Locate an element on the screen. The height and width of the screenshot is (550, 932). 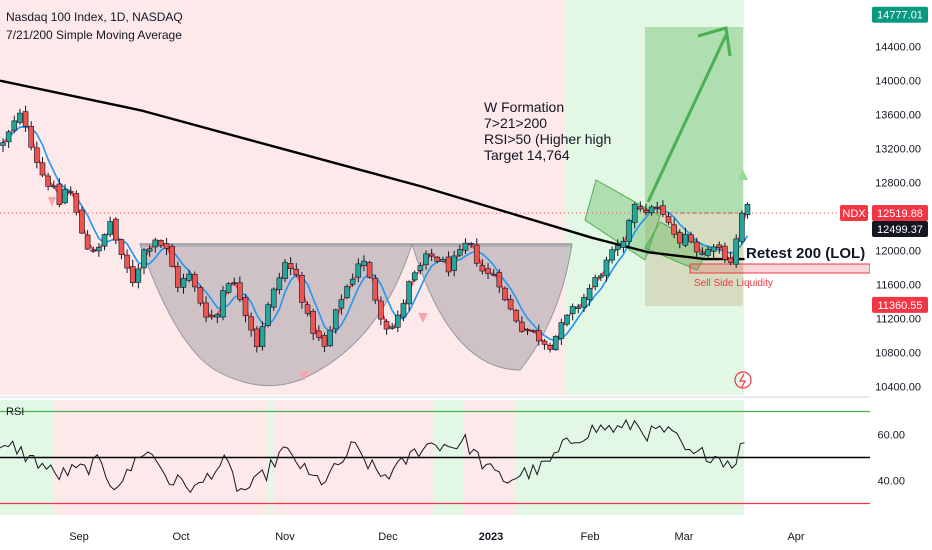
close-badge: 12499.37 is located at coordinates (900, 230).